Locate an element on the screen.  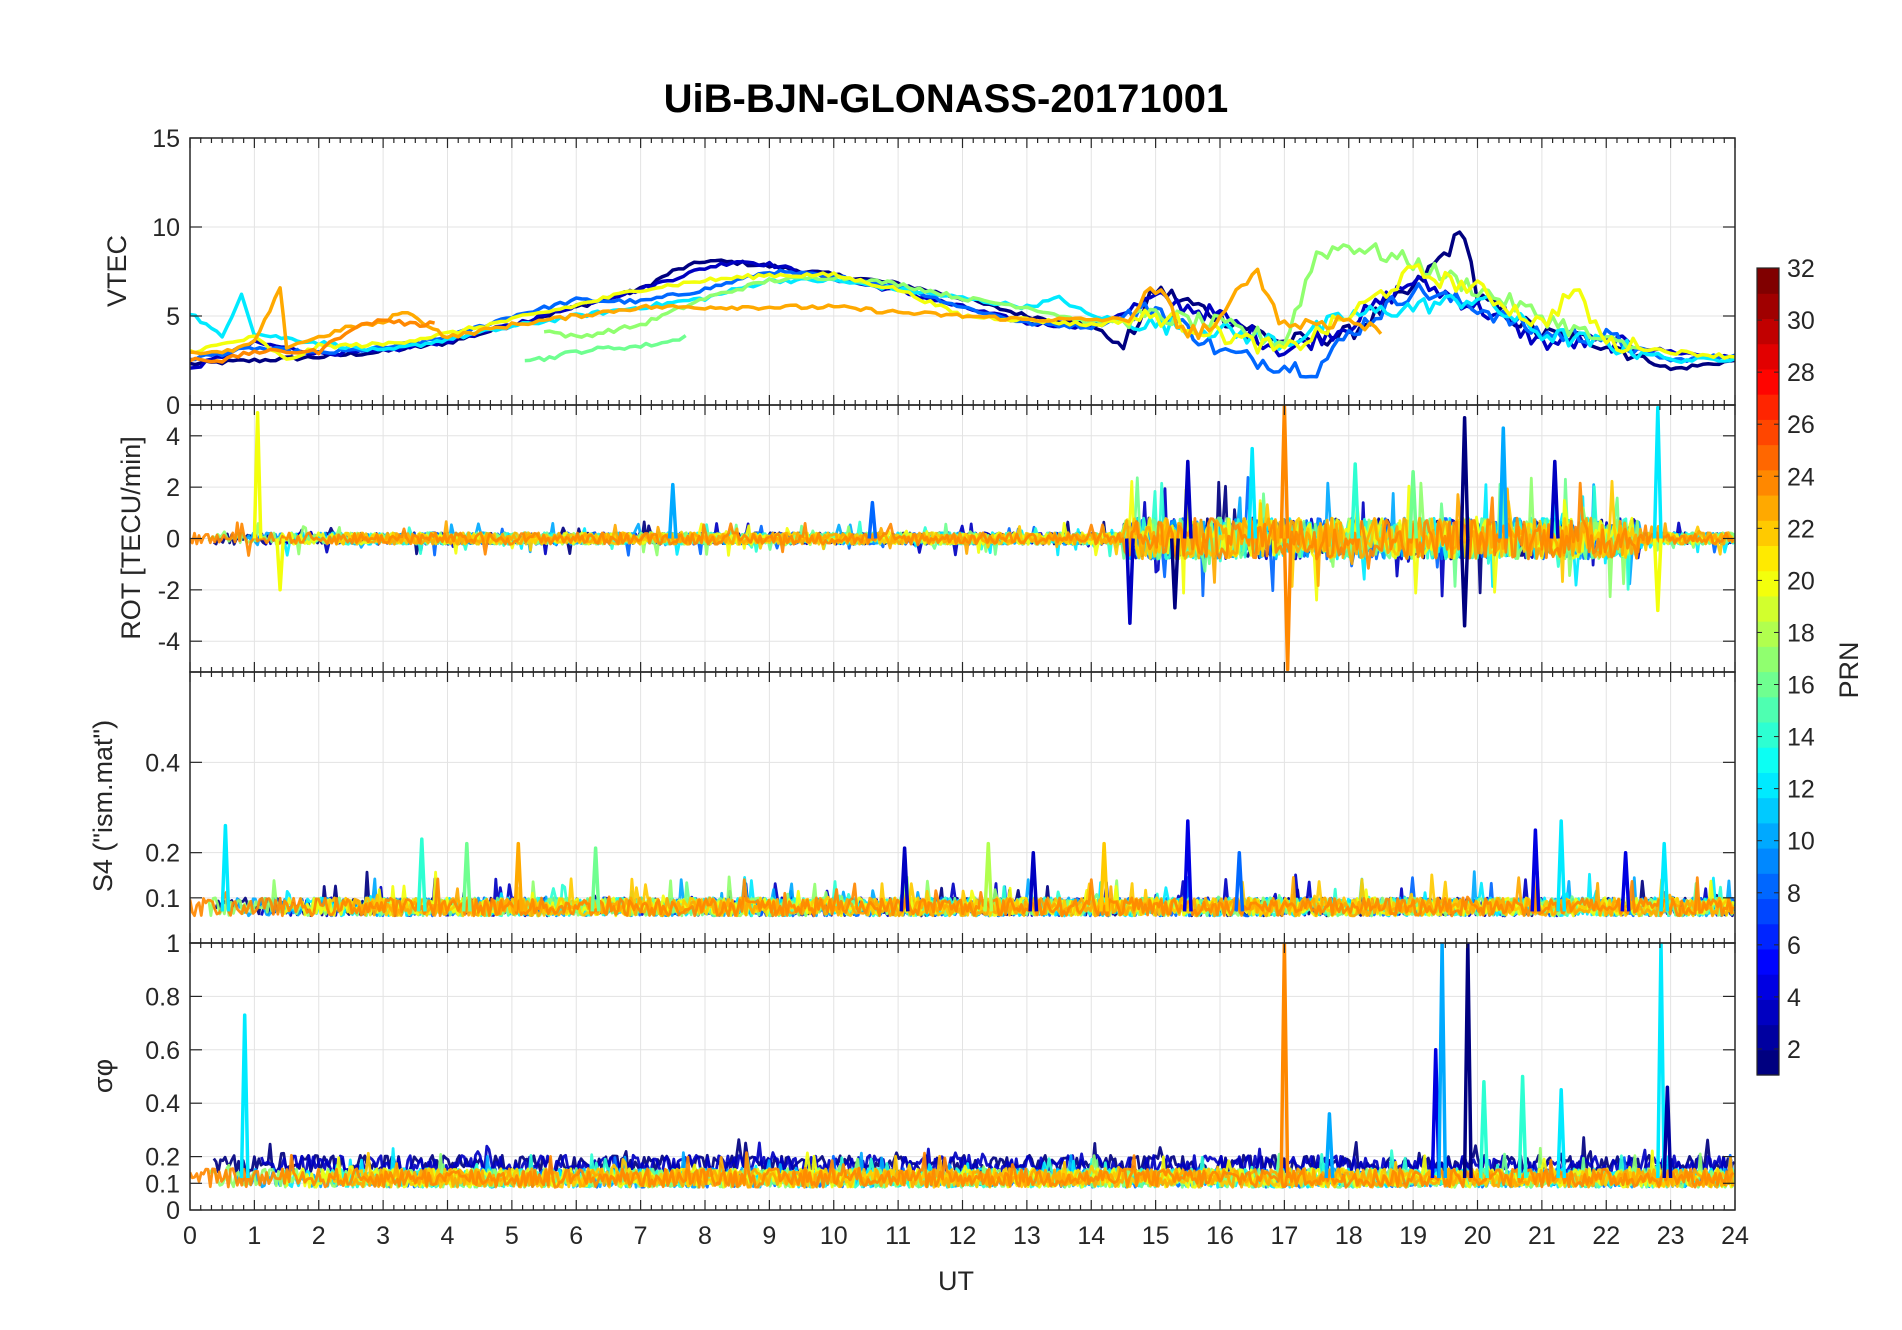
x-tick-label: 22 is located at coordinates (1606, 1236).